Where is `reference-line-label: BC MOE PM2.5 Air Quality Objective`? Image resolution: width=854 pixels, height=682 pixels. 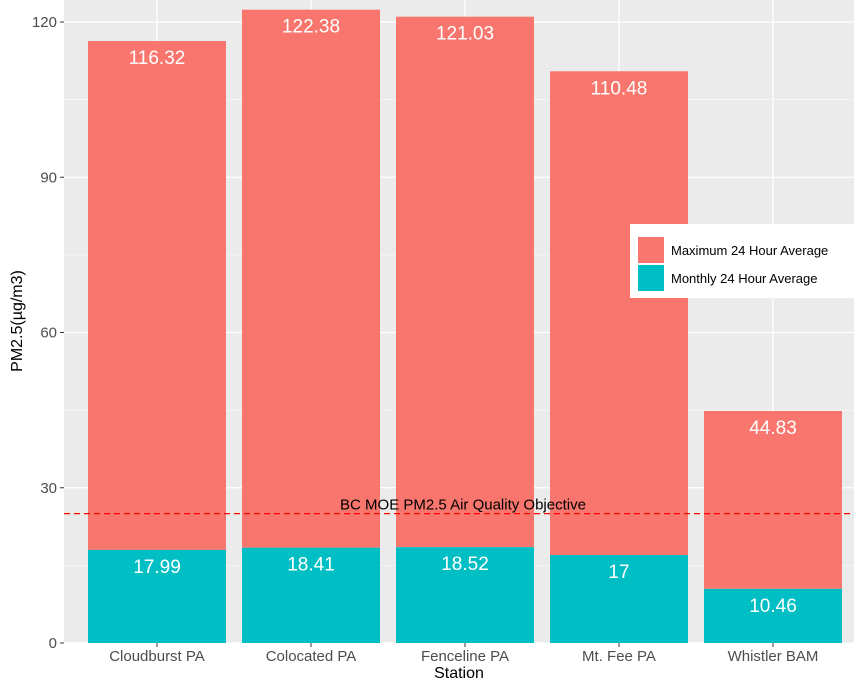
reference-line-label: BC MOE PM2.5 Air Quality Objective is located at coordinates (463, 505).